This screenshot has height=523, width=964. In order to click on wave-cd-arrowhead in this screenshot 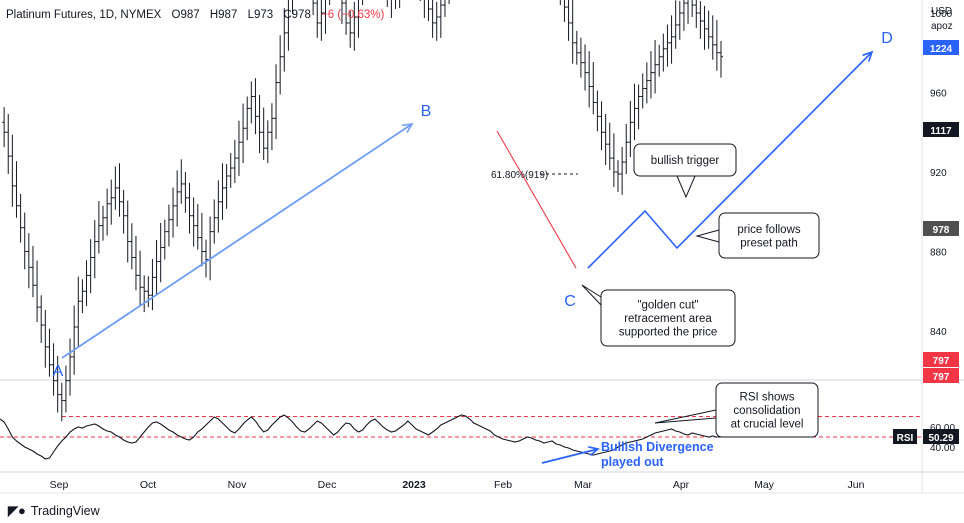, I will do `click(868, 56)`.